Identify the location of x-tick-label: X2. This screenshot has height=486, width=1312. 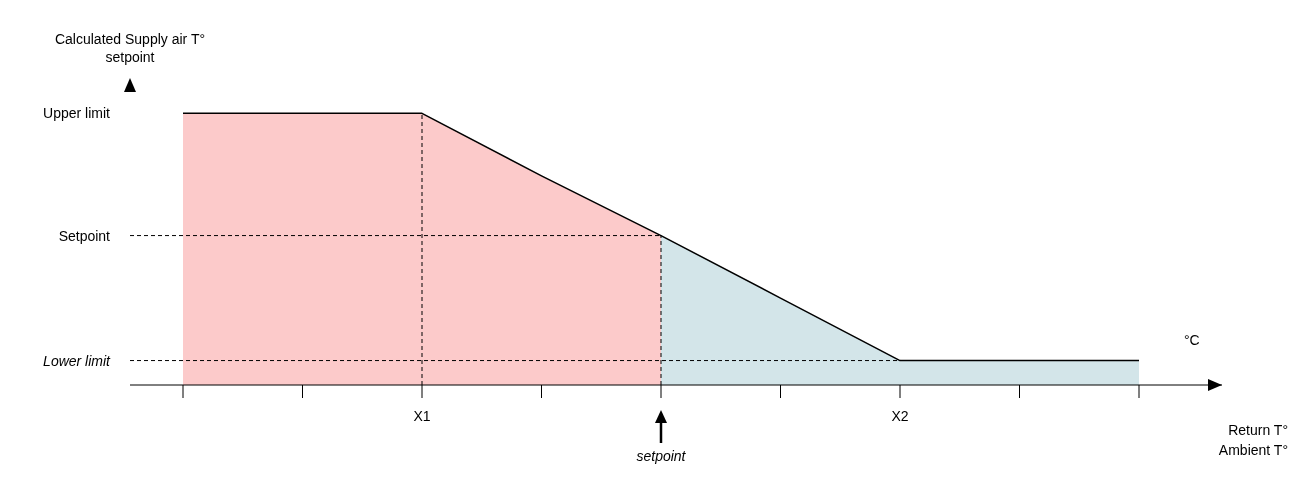
(900, 416).